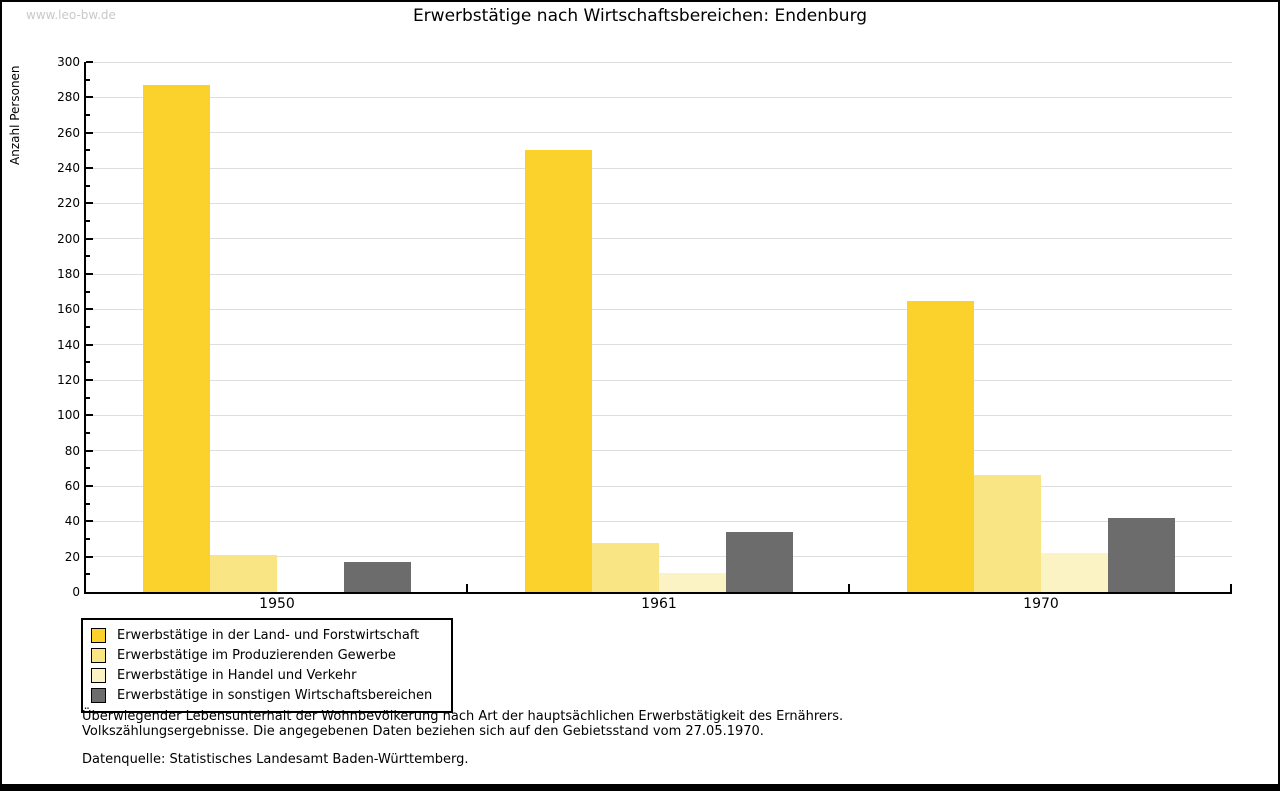  What do you see at coordinates (72, 486) in the screenshot?
I see `y-tick-label: 60` at bounding box center [72, 486].